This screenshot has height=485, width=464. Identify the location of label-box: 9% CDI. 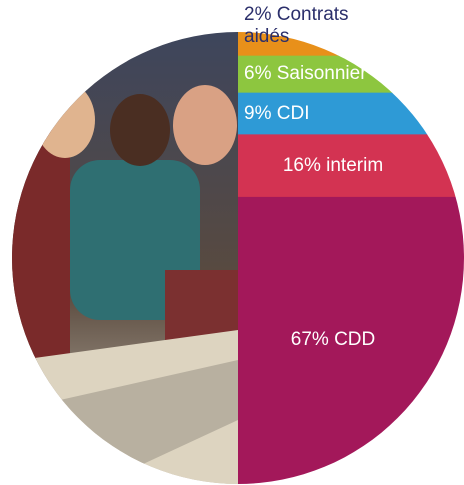
(309, 114).